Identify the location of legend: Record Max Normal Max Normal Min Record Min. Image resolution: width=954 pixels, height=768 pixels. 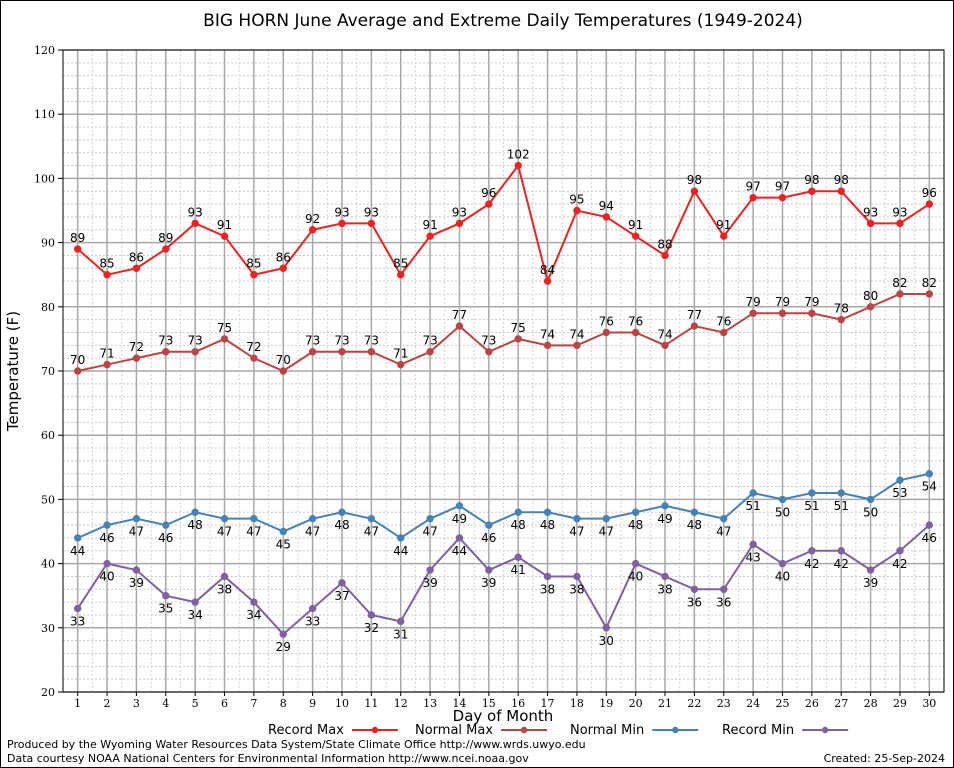
(558, 730).